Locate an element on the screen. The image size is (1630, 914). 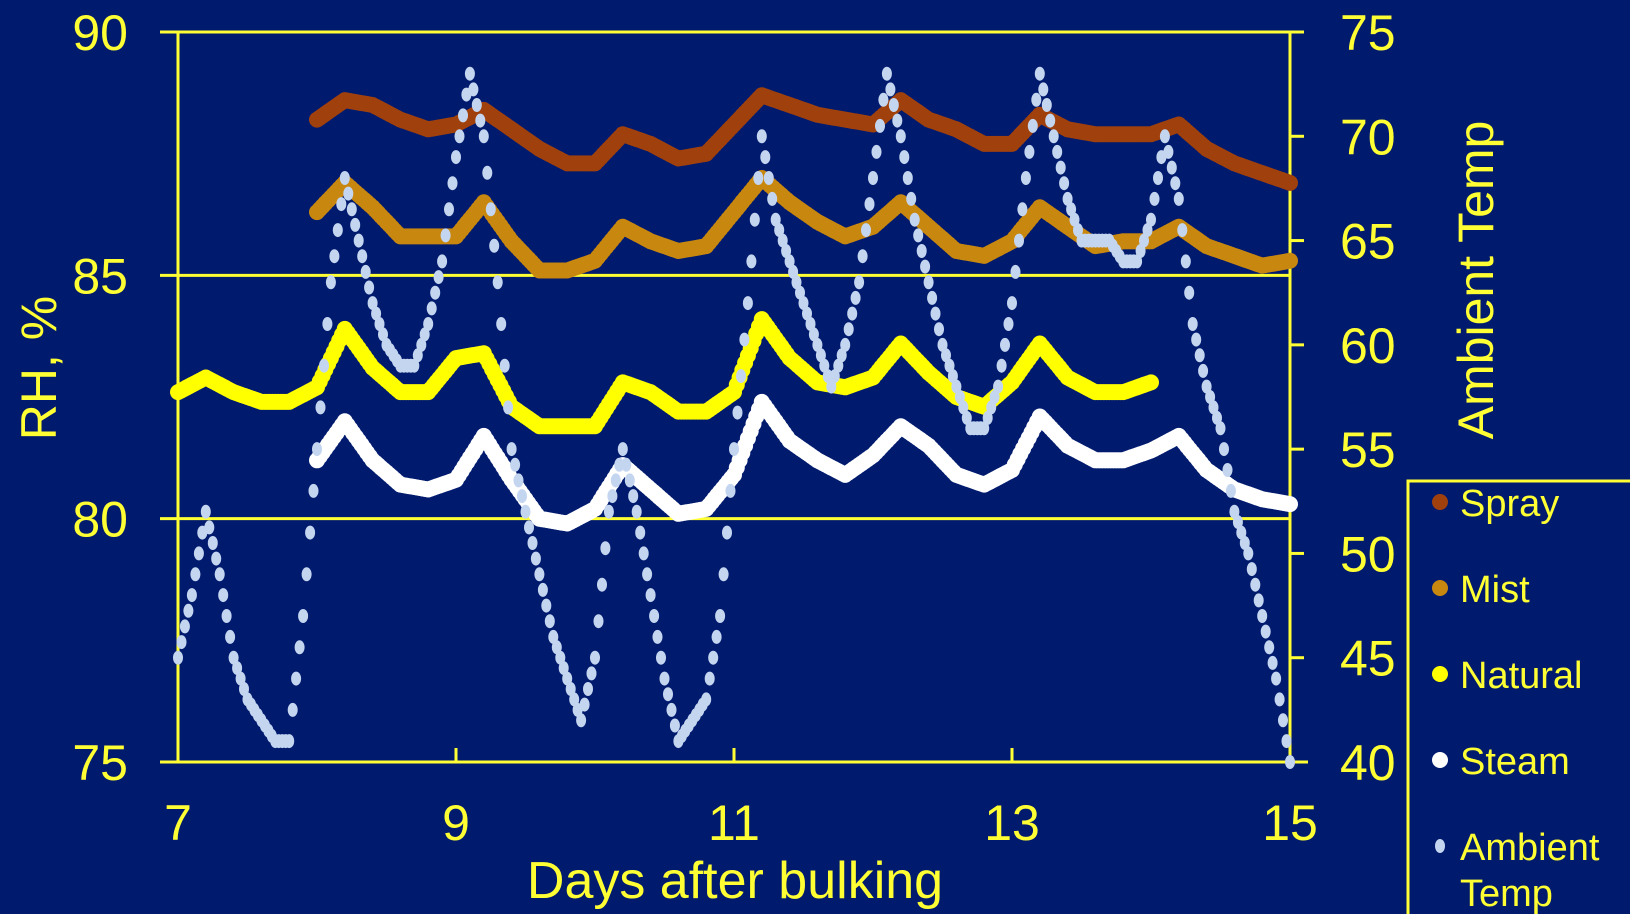
legend-marker-natural is located at coordinates (1440, 674).